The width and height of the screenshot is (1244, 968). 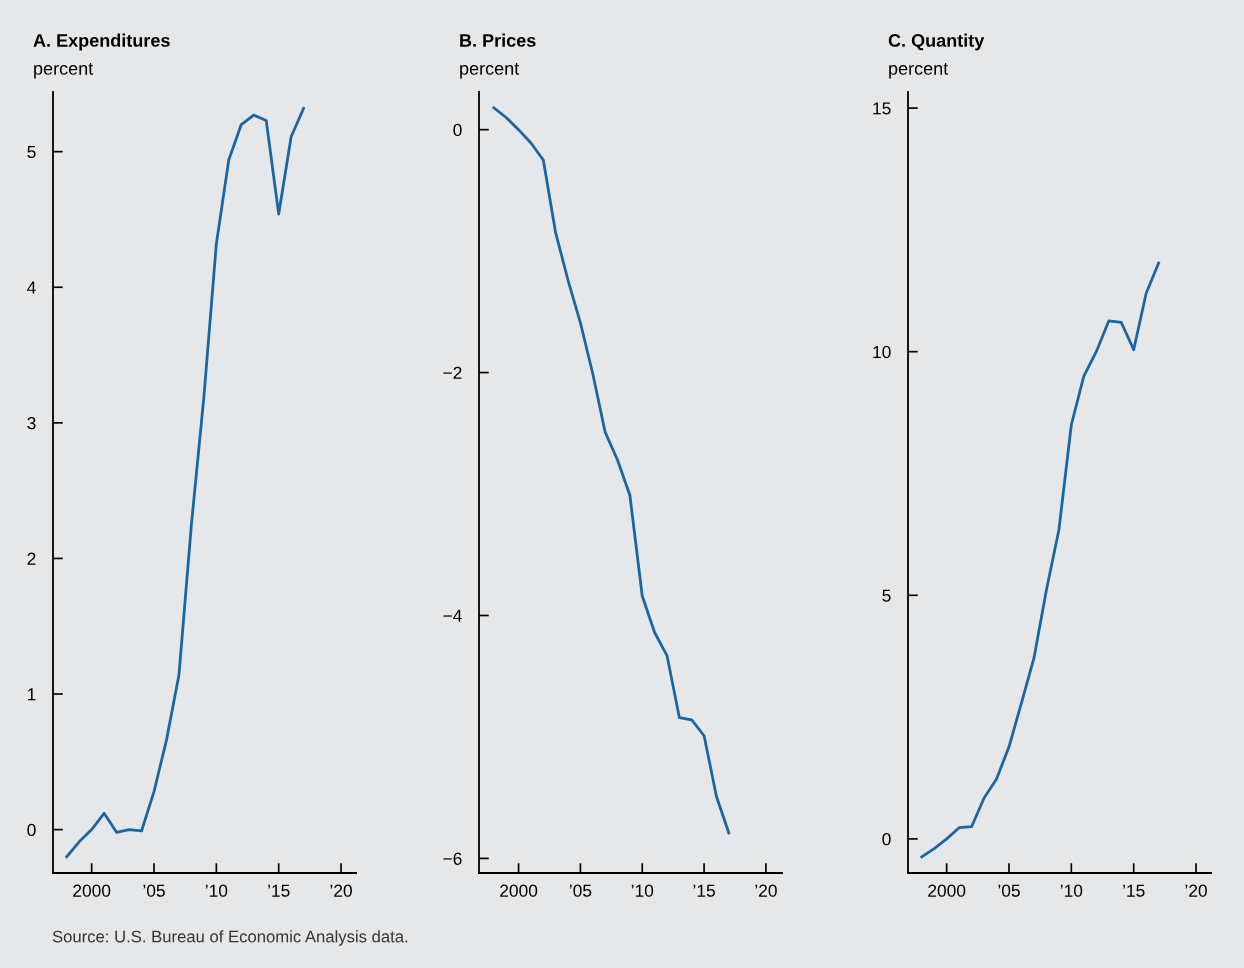 I want to click on y-tick-label: −4, so click(x=452, y=615).